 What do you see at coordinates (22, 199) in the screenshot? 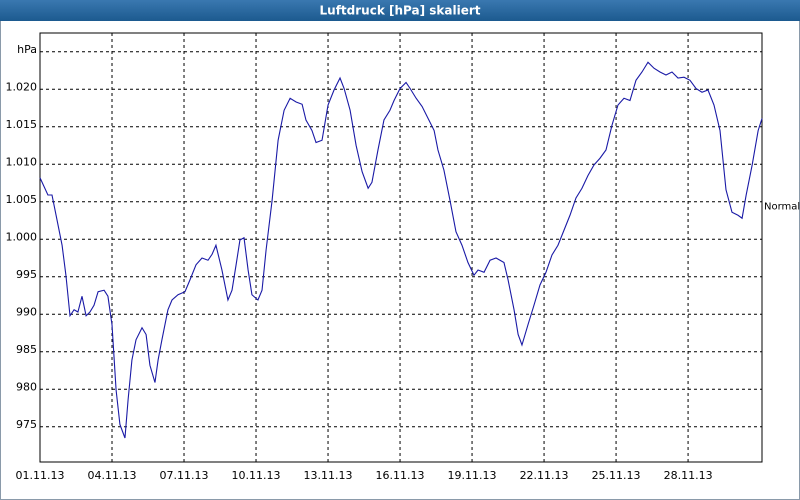
I see `y-tick-label: 1.005` at bounding box center [22, 199].